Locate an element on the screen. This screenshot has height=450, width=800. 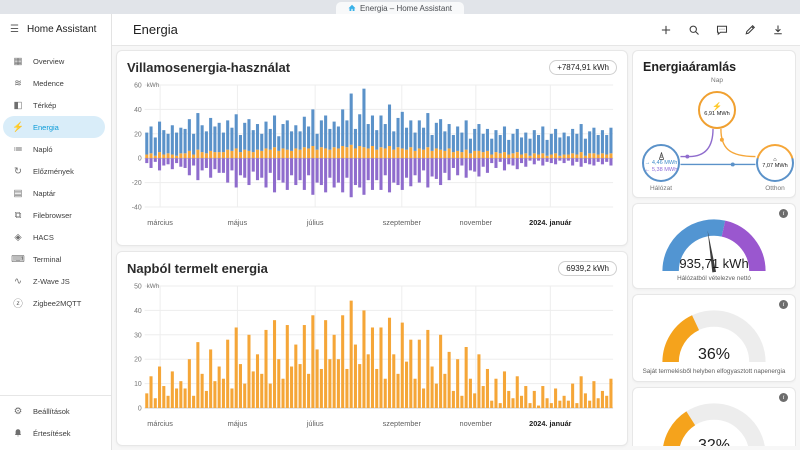
sidebar-item-elozmenyek: ↻ Előzmények is located at coordinates (55, 171).